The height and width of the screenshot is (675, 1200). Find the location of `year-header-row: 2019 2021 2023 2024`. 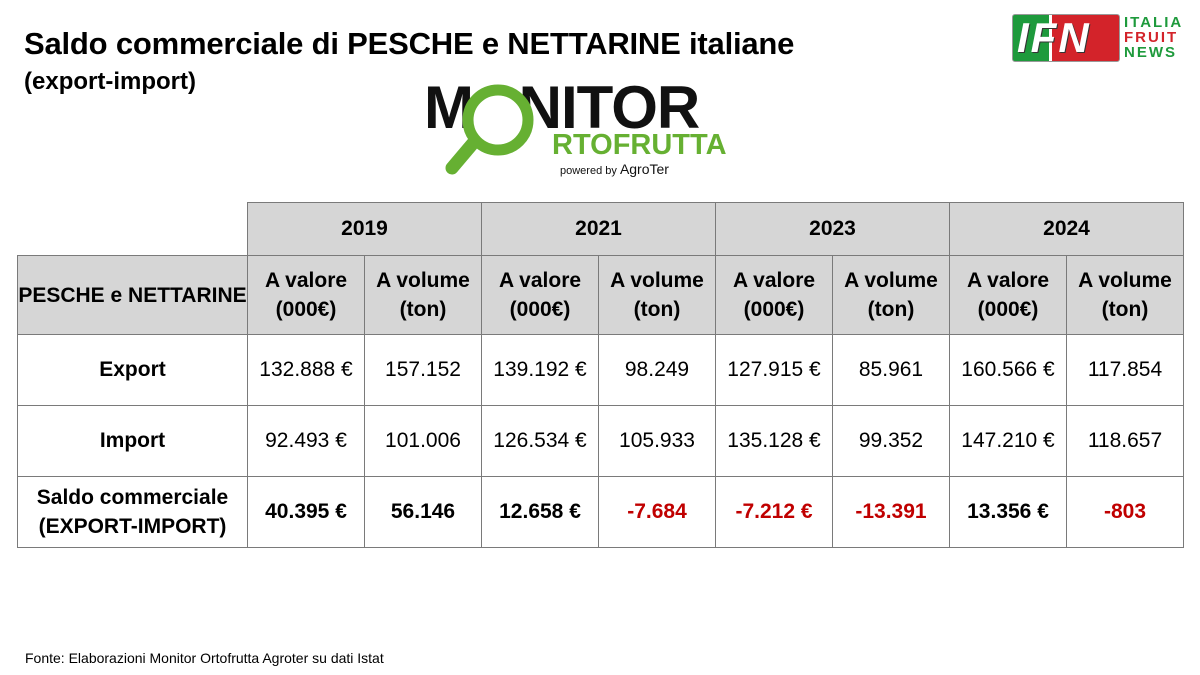

year-header-row: 2019 2021 2023 2024 is located at coordinates (600, 229).